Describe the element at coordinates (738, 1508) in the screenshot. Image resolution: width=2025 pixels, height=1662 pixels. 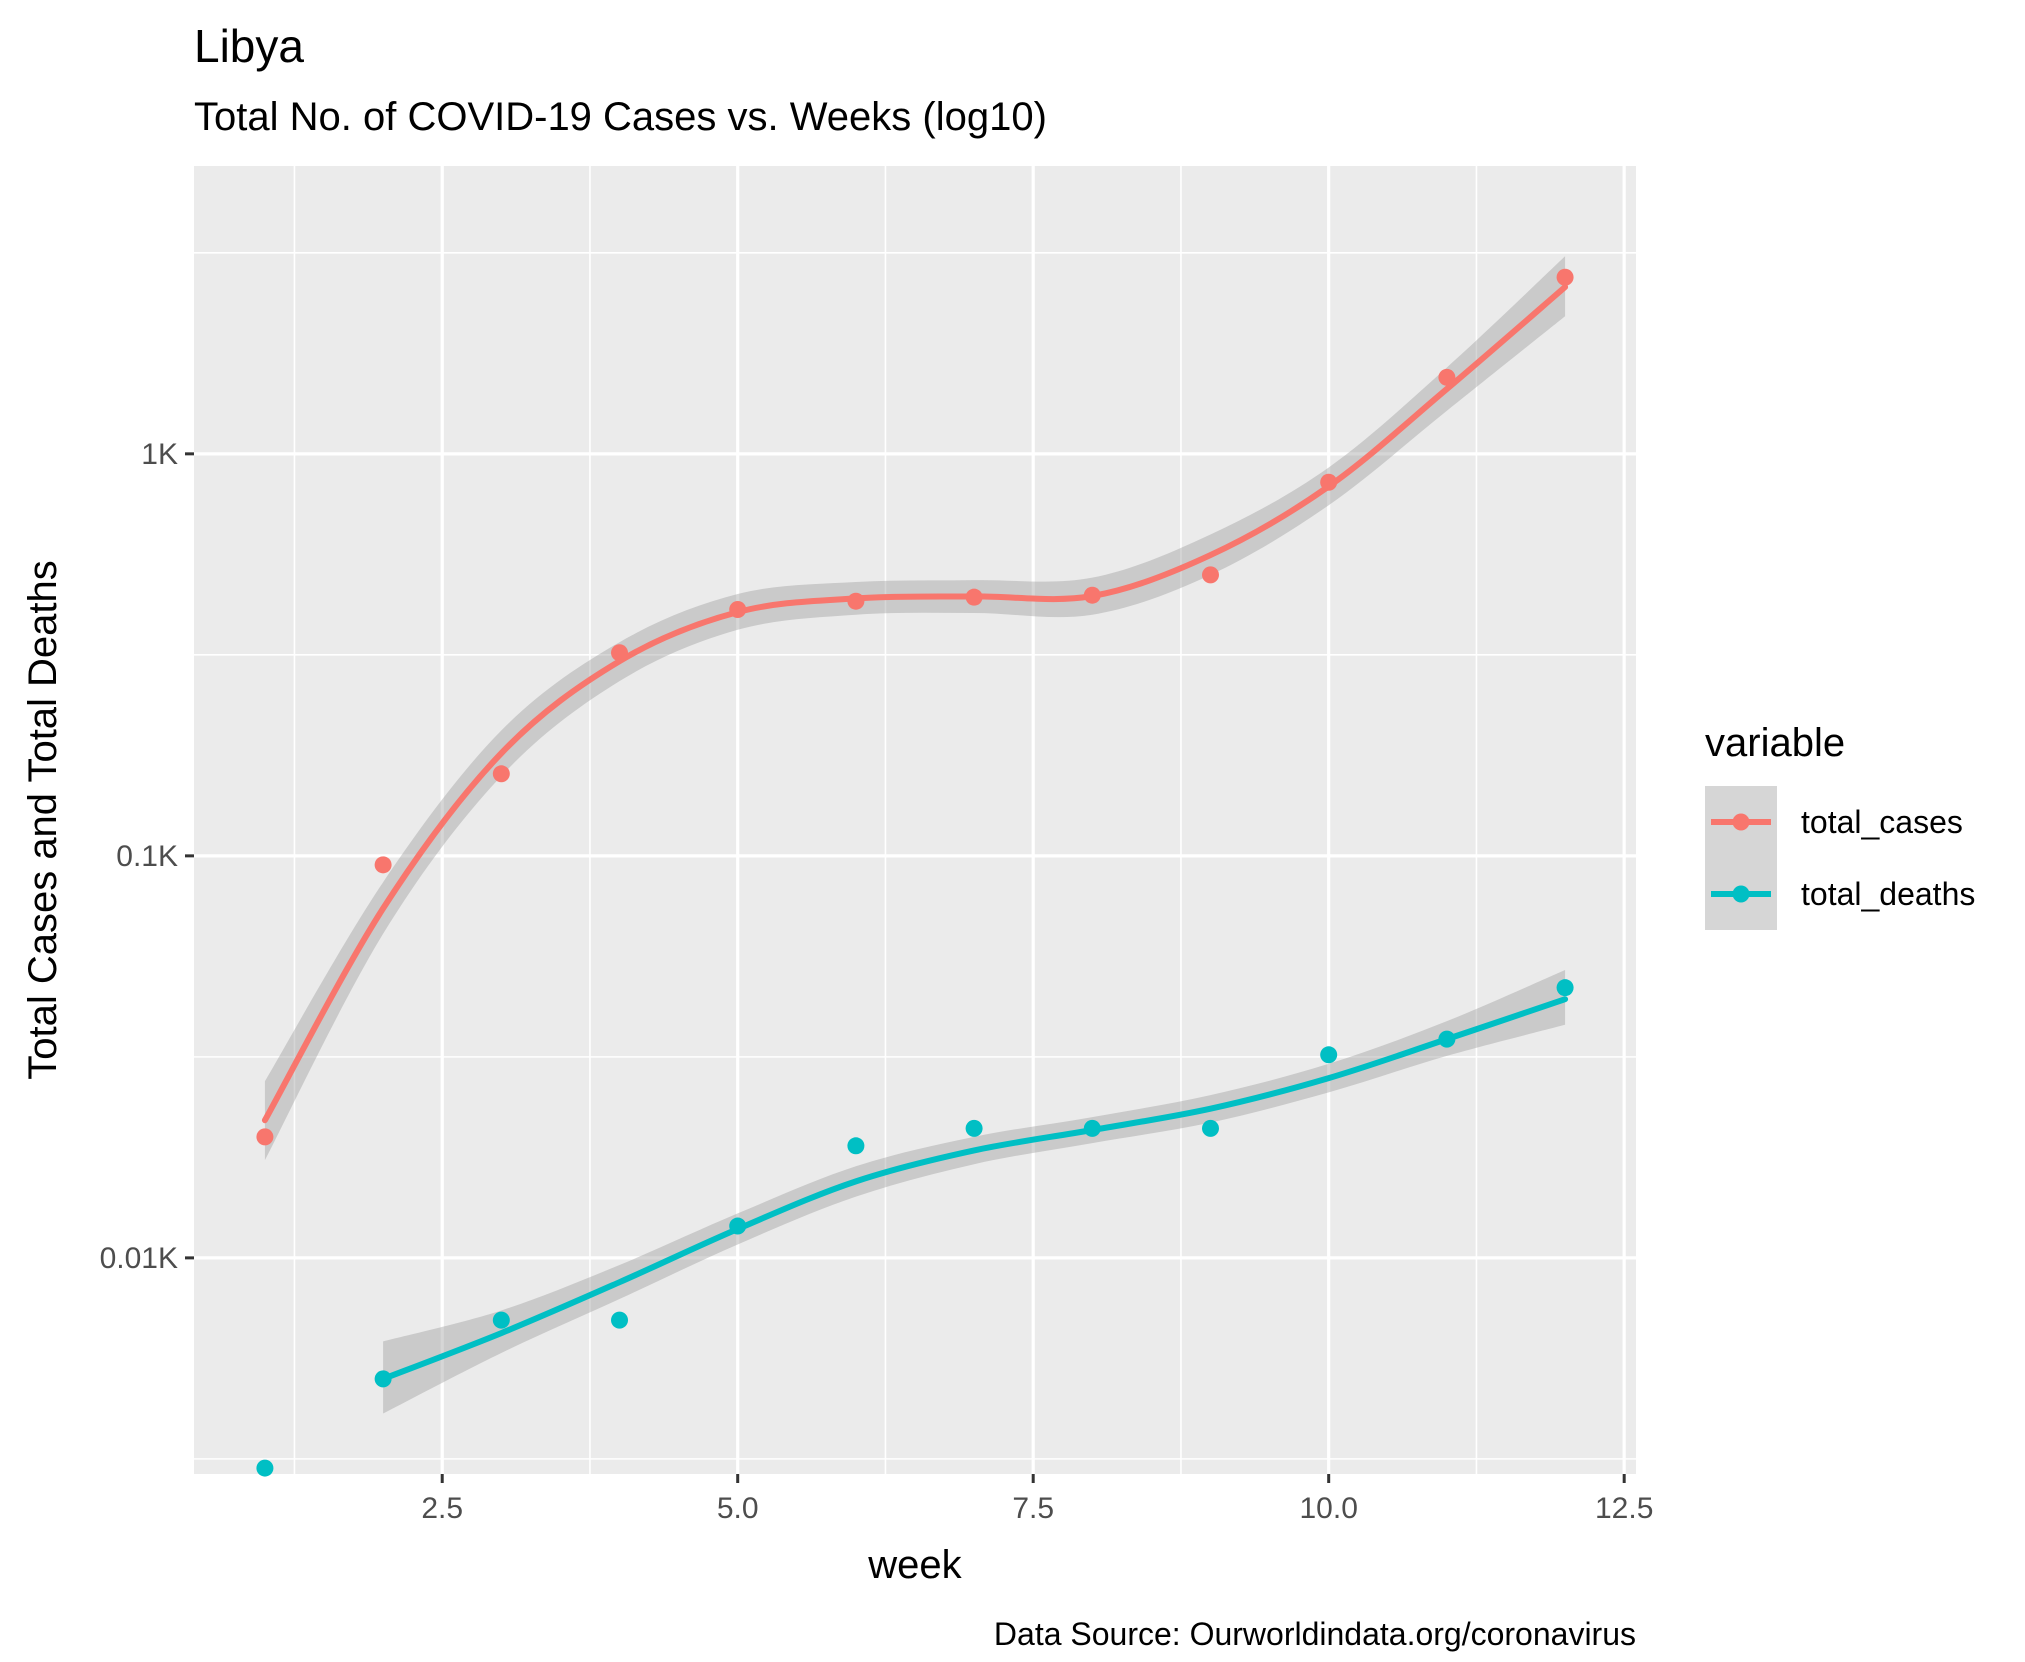
I see `x-tick-label: 5.0` at that location.